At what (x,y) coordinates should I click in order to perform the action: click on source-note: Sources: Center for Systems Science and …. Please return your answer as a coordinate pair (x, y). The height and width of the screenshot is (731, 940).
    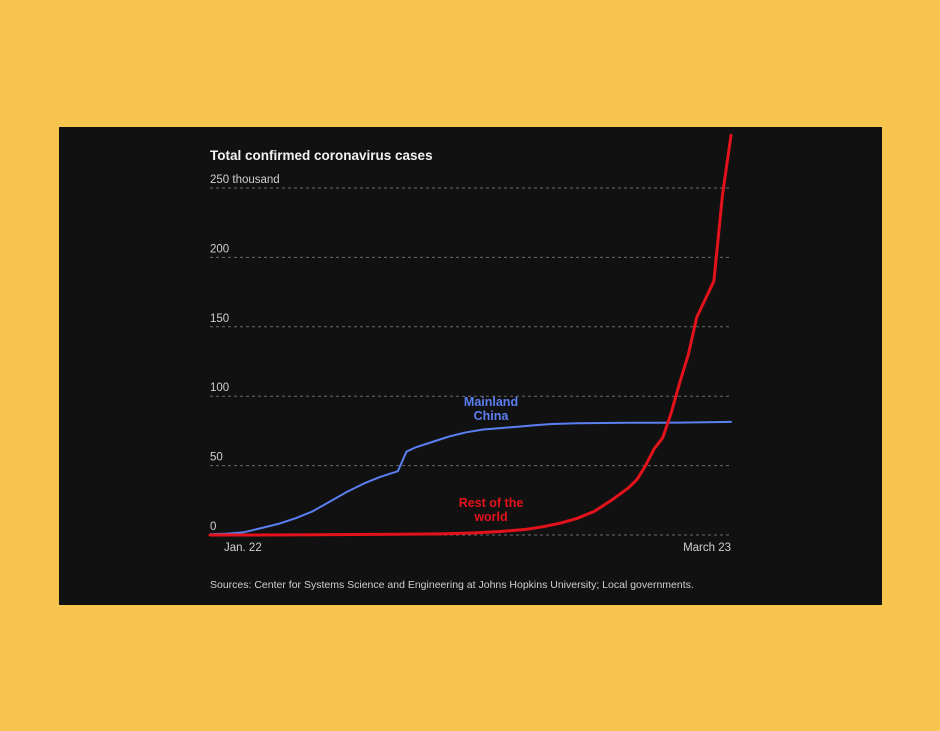
    Looking at the image, I should click on (452, 585).